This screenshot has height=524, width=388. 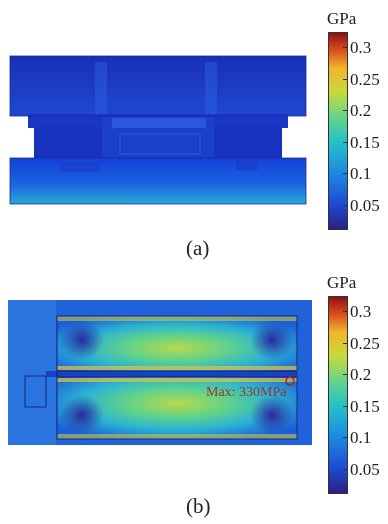 I want to click on panel-a-caption: (a), so click(x=198, y=248).